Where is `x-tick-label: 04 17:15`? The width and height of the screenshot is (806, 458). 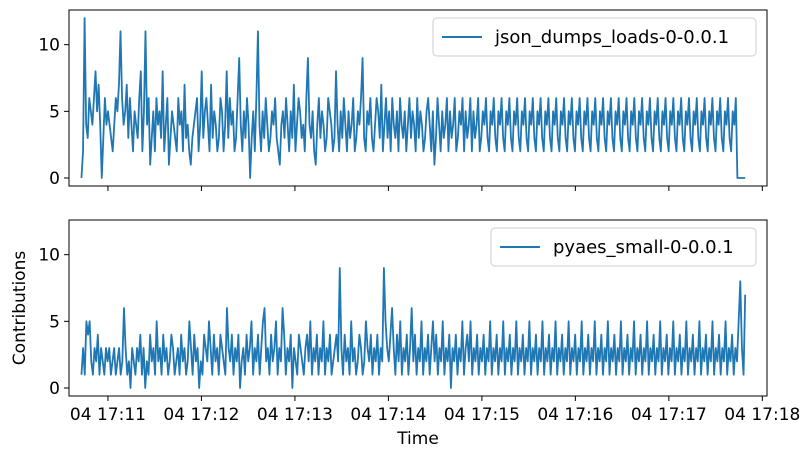
x-tick-label: 04 17:15 is located at coordinates (482, 415).